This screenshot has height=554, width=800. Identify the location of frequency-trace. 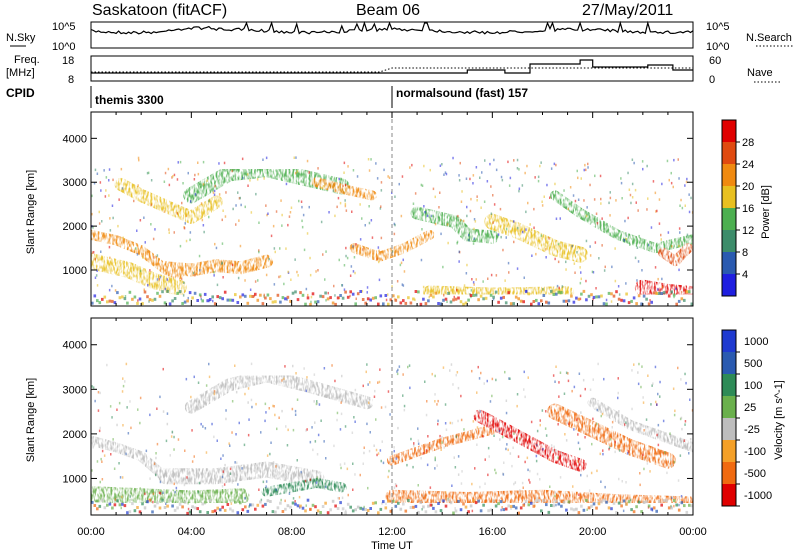
(392, 66).